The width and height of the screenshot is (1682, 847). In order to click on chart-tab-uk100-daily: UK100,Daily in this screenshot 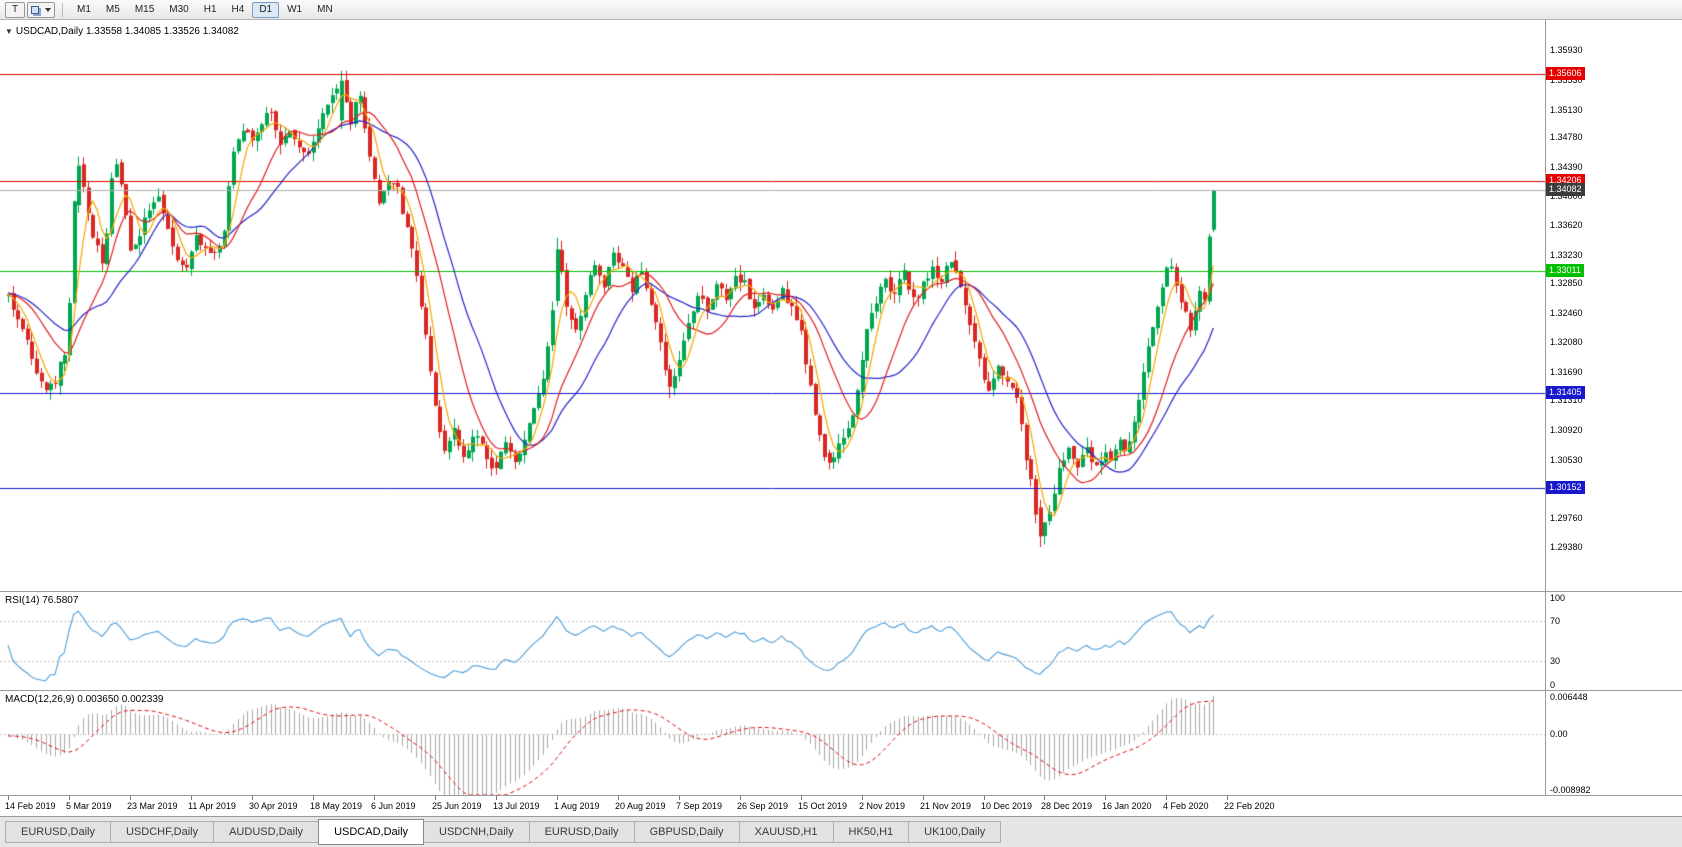, I will do `click(955, 832)`.